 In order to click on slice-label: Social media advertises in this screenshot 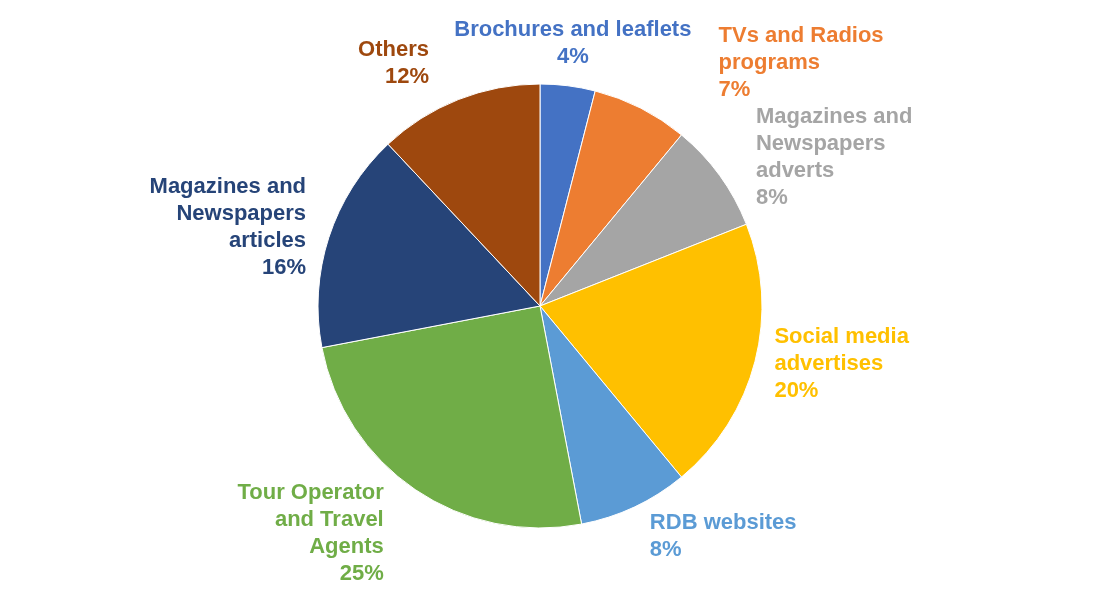, I will do `click(842, 348)`.